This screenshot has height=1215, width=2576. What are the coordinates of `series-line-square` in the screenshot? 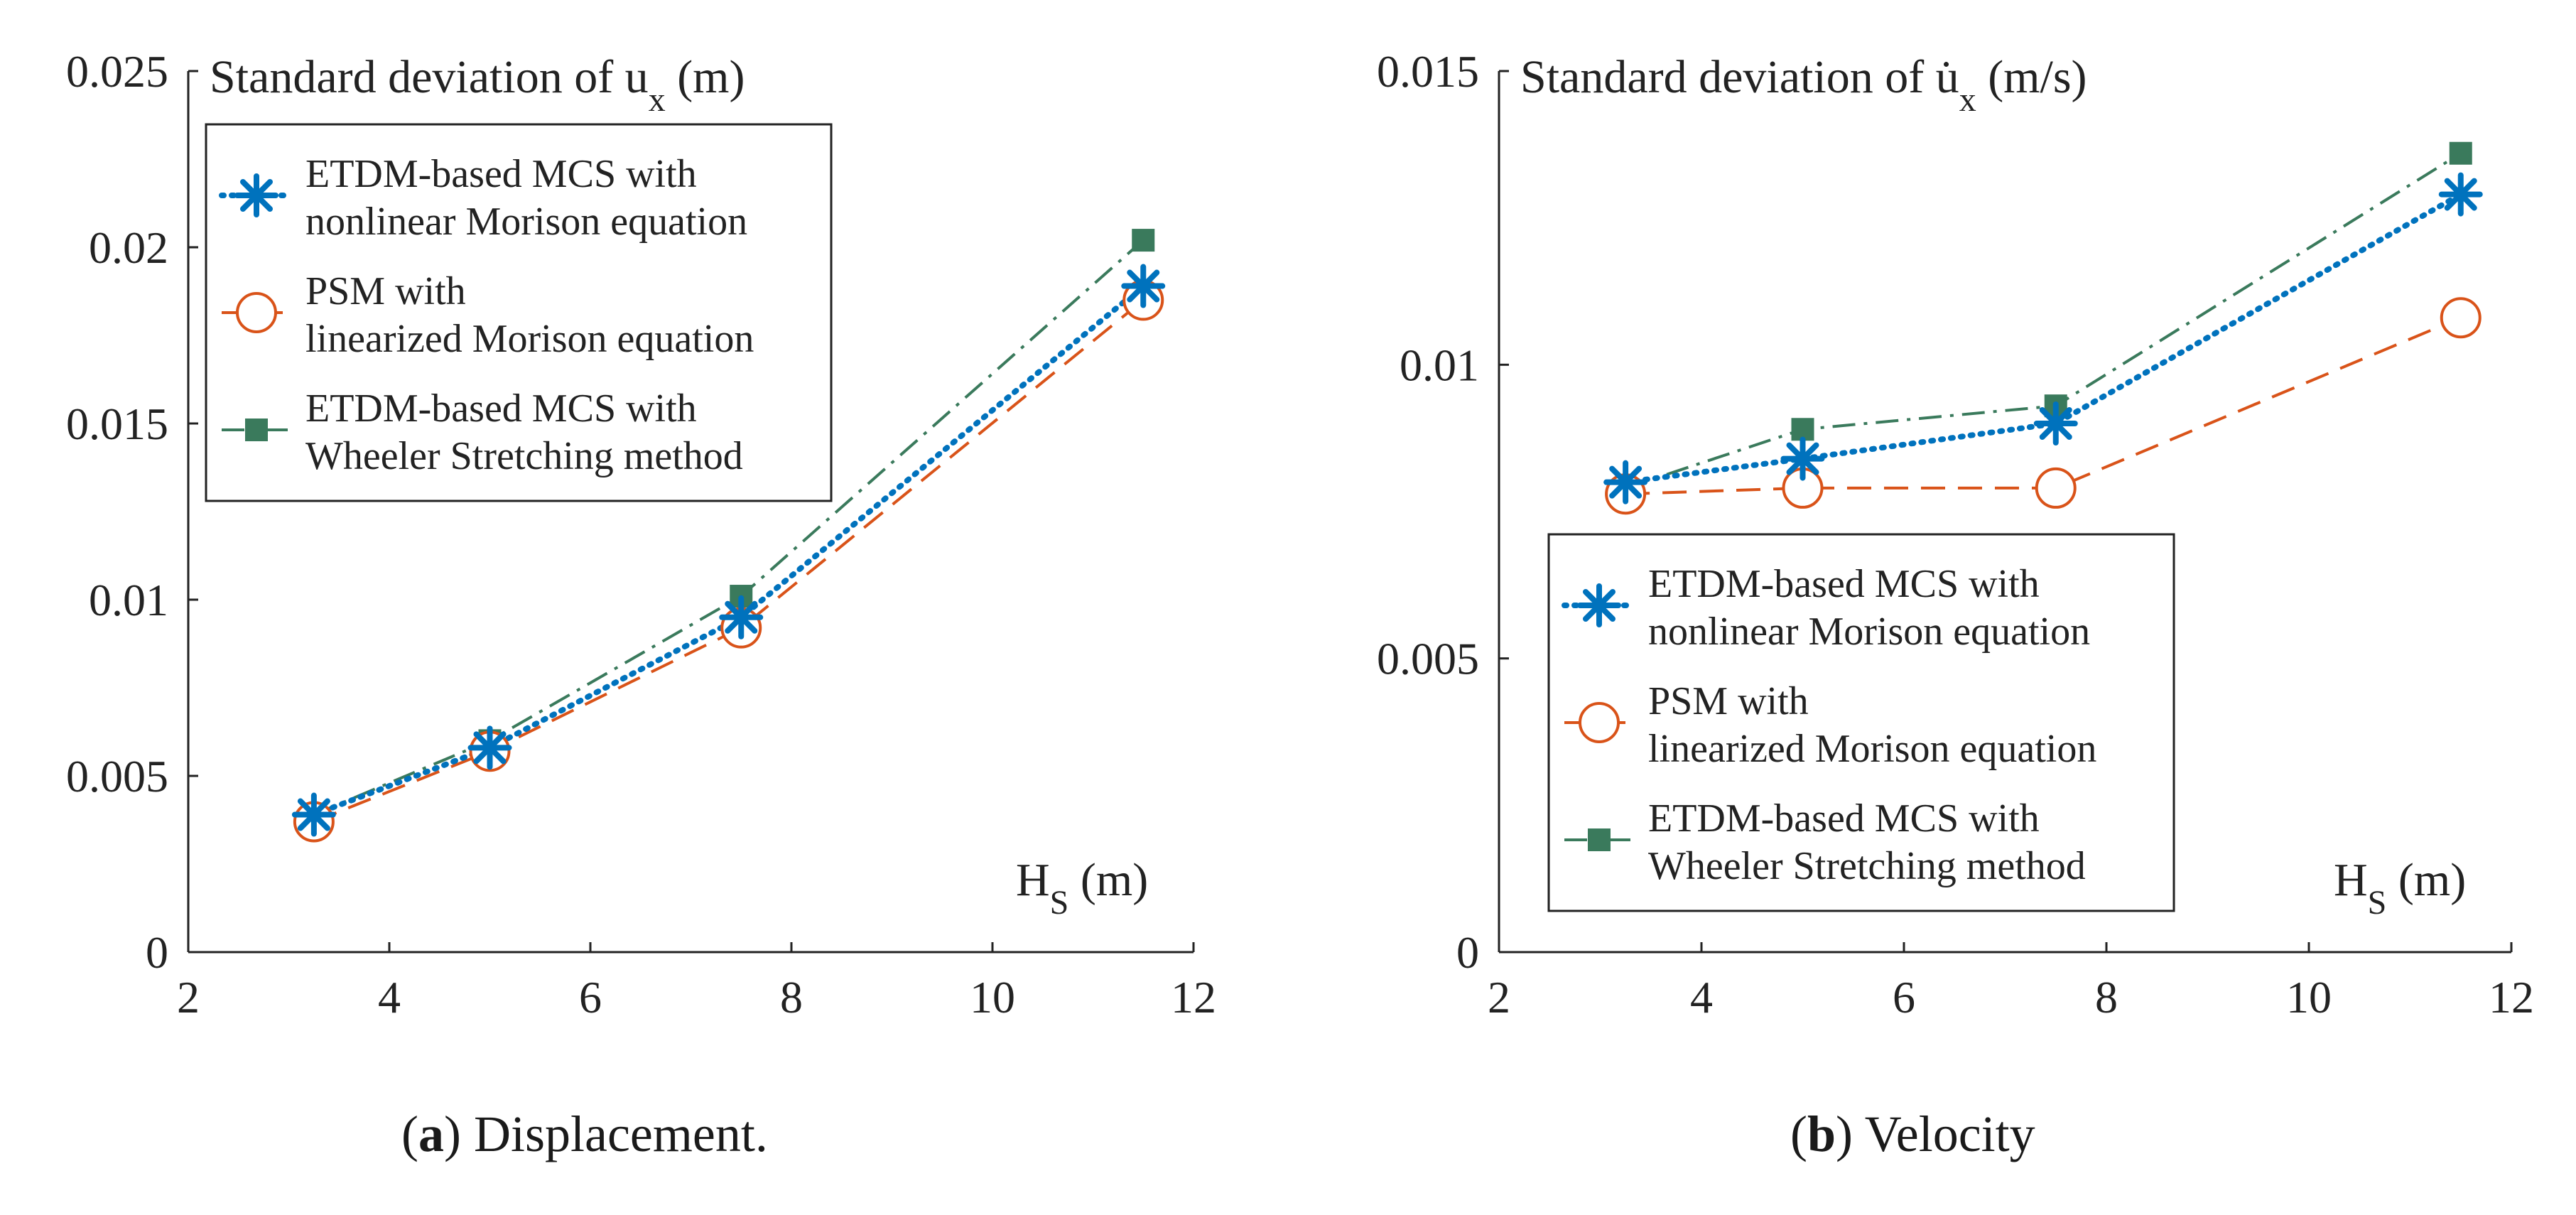 It's located at (2043, 321).